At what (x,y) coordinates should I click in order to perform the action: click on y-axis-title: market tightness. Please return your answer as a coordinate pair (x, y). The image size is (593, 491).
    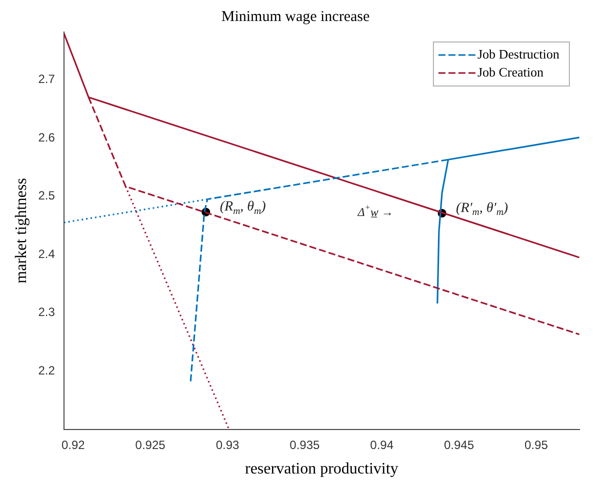
    Looking at the image, I should click on (21, 231).